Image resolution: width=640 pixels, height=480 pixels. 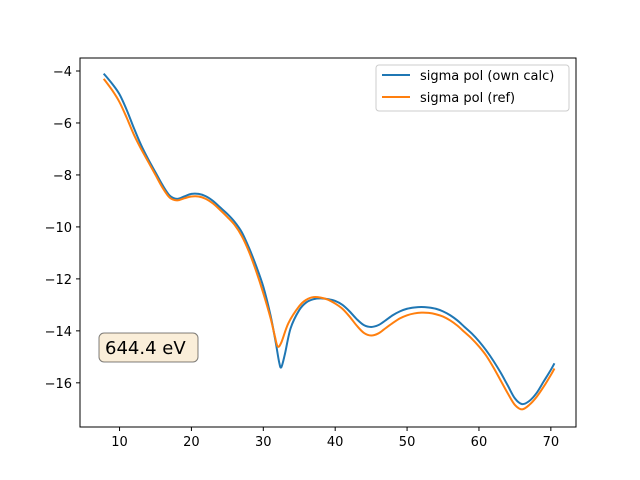 I want to click on x-axis: 10 20 30 40 50 60 70, so click(x=335, y=438).